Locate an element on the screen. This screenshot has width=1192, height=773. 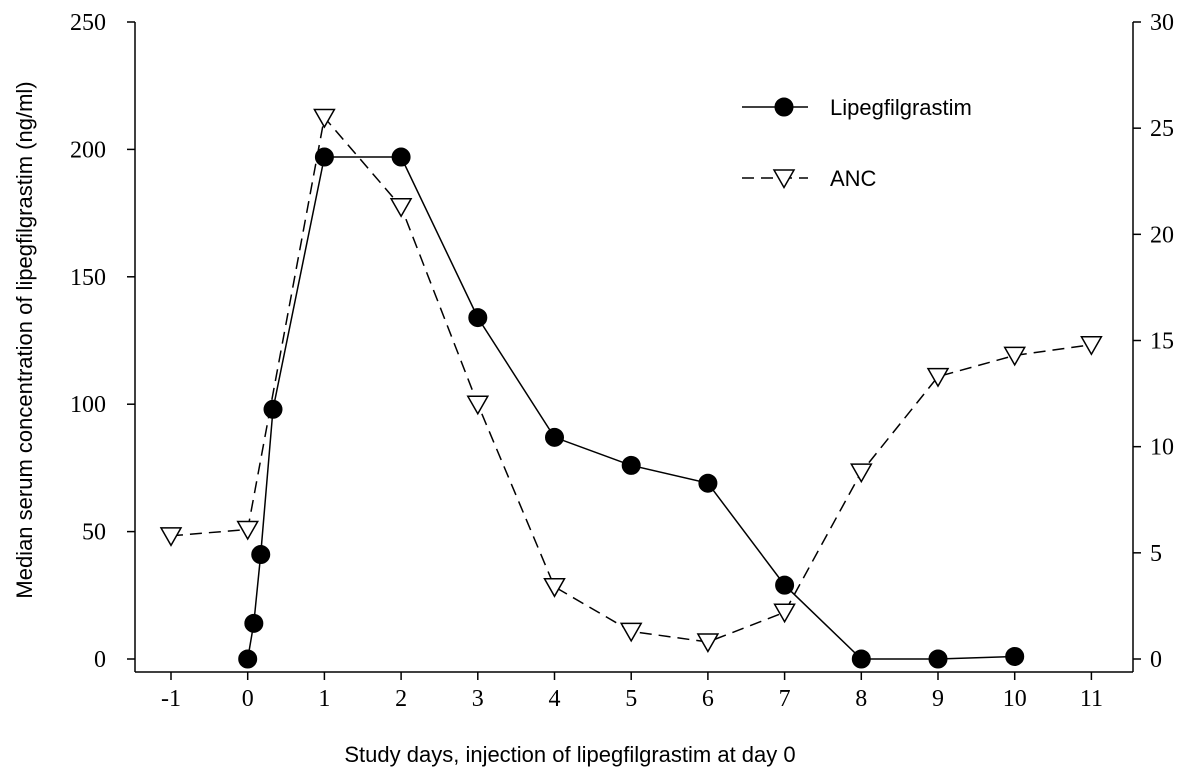
x-tick-label: 0 is located at coordinates (248, 699).